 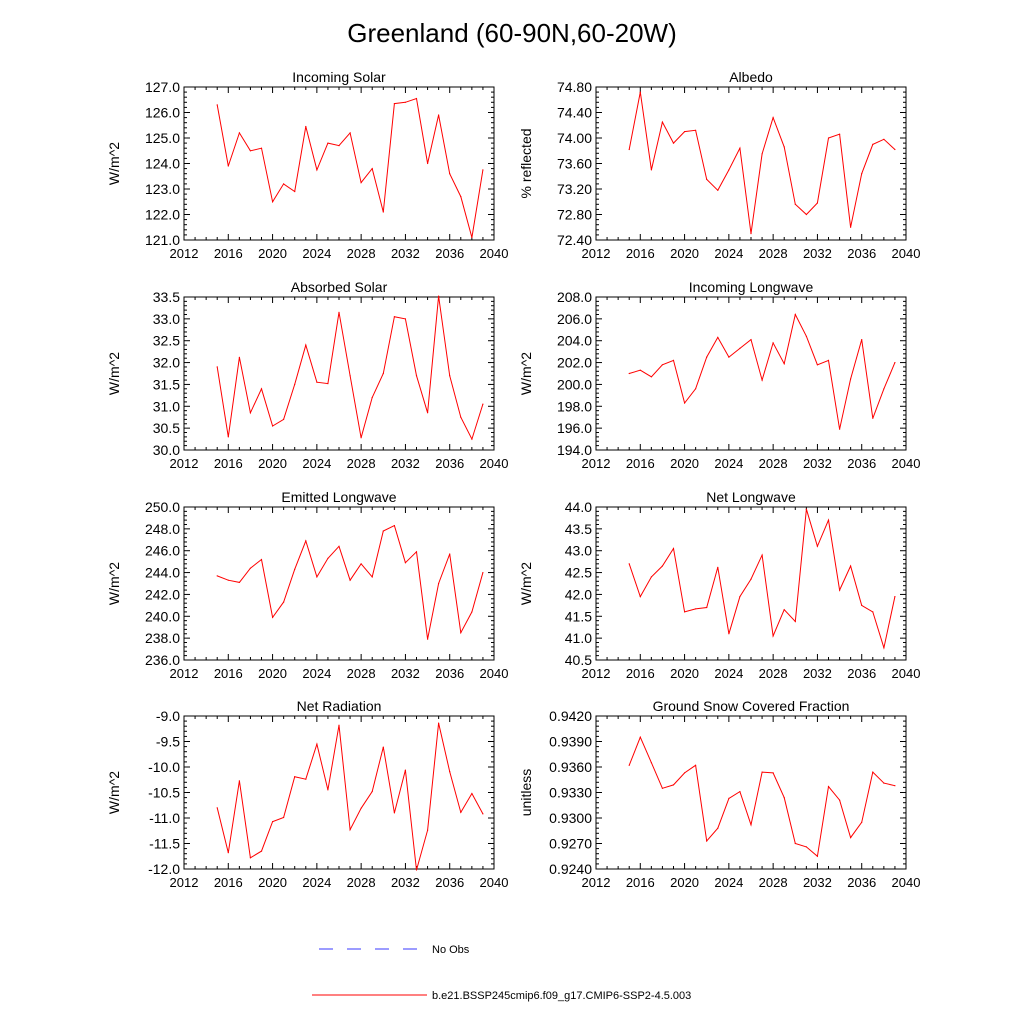 What do you see at coordinates (570, 716) in the screenshot?
I see `y-tick-label: 0.9420` at bounding box center [570, 716].